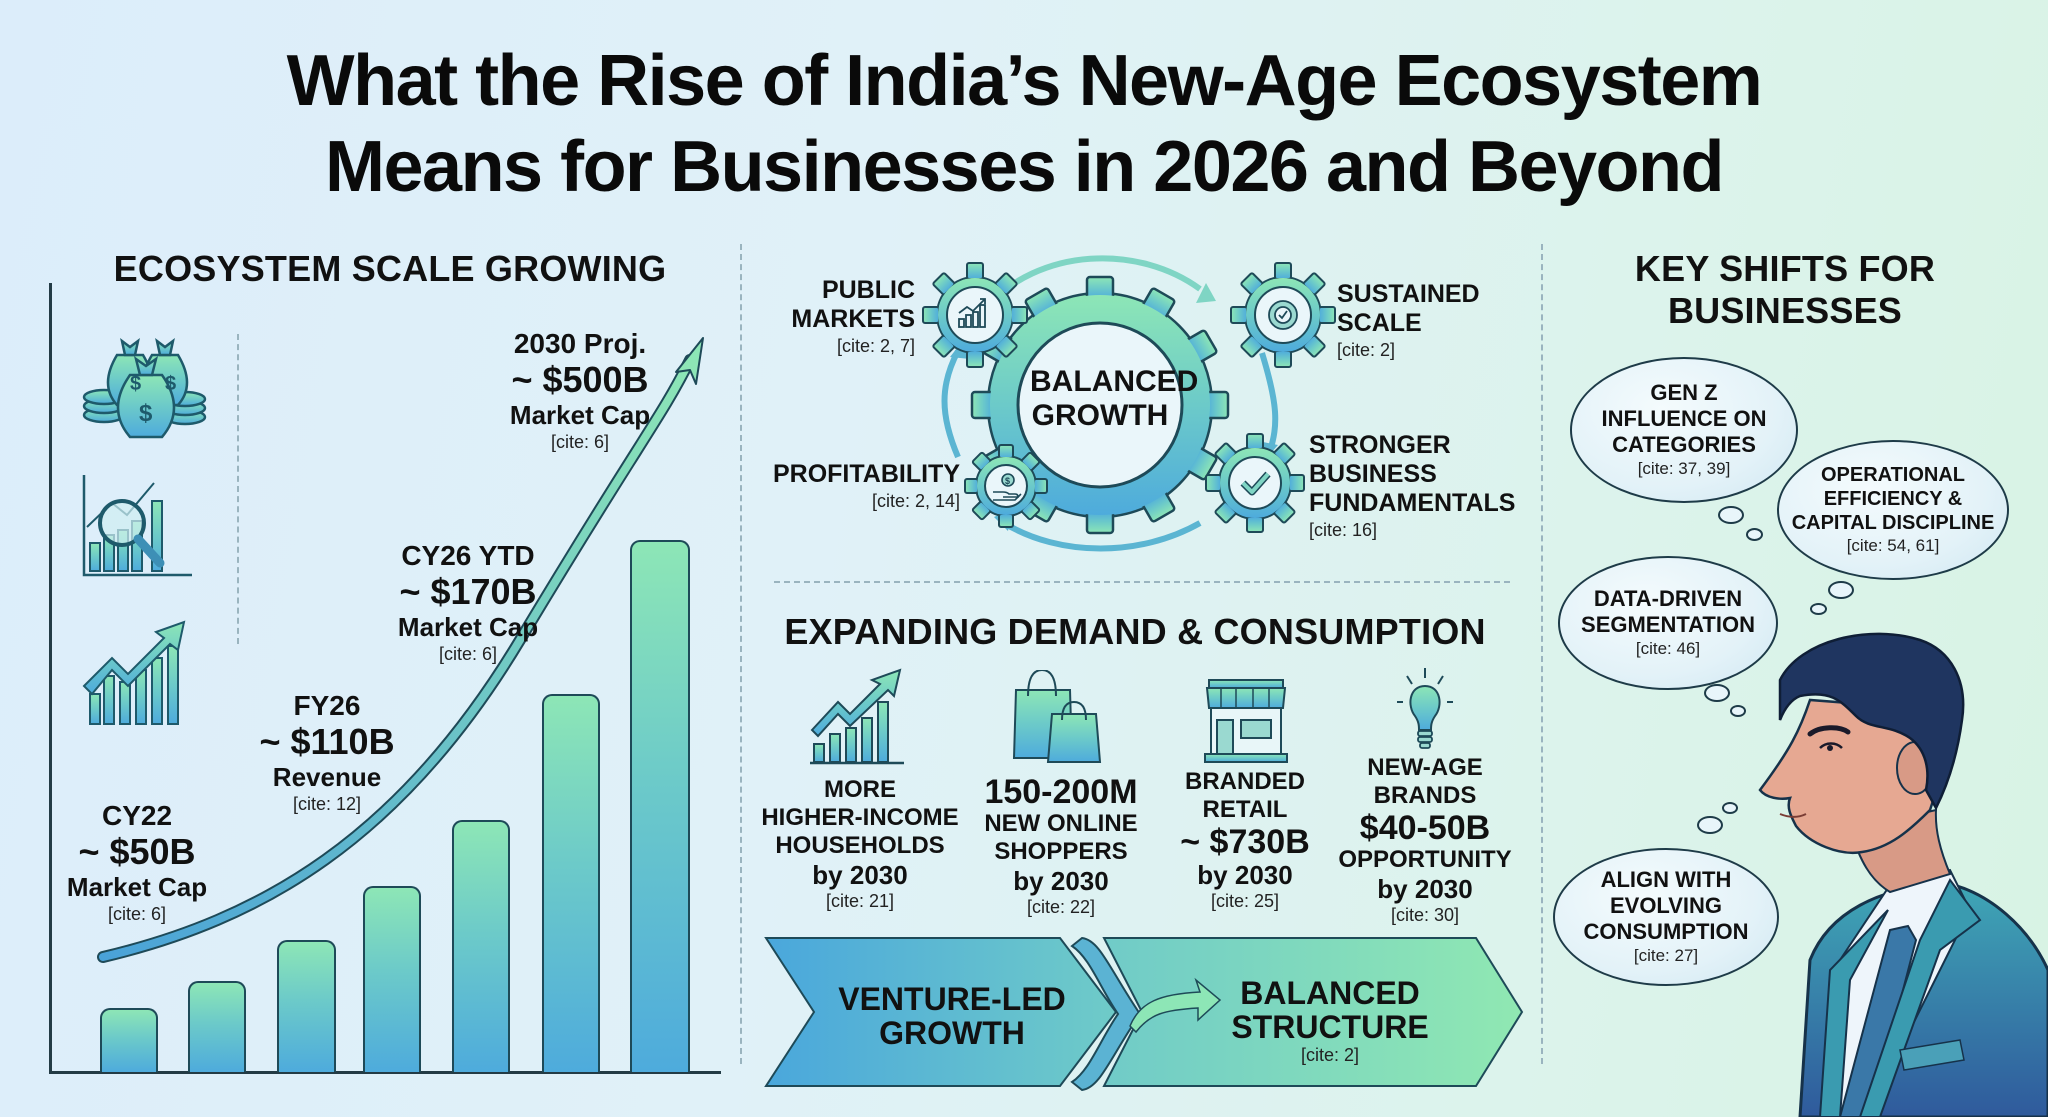  What do you see at coordinates (915, 501) in the screenshot?
I see `node-cite: [cite: 2, 14]` at bounding box center [915, 501].